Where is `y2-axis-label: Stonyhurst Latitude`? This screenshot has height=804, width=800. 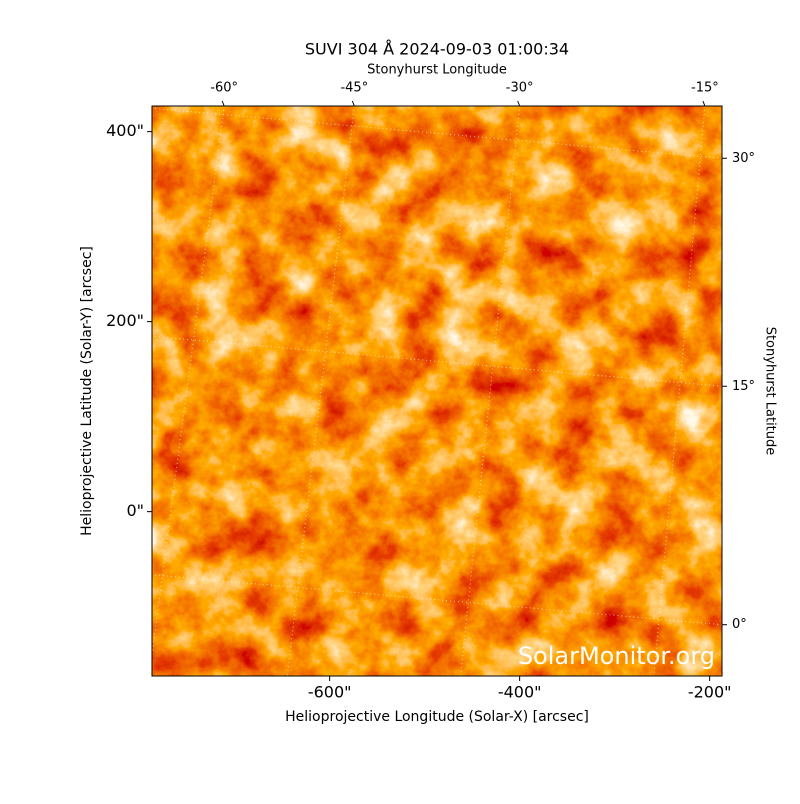
y2-axis-label: Stonyhurst Latitude is located at coordinates (770, 391).